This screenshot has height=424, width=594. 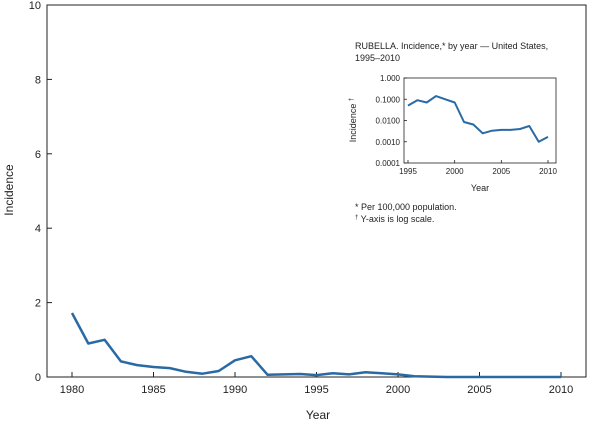 I want to click on footnote-per-population: * Per 100,000 population., so click(x=406, y=207).